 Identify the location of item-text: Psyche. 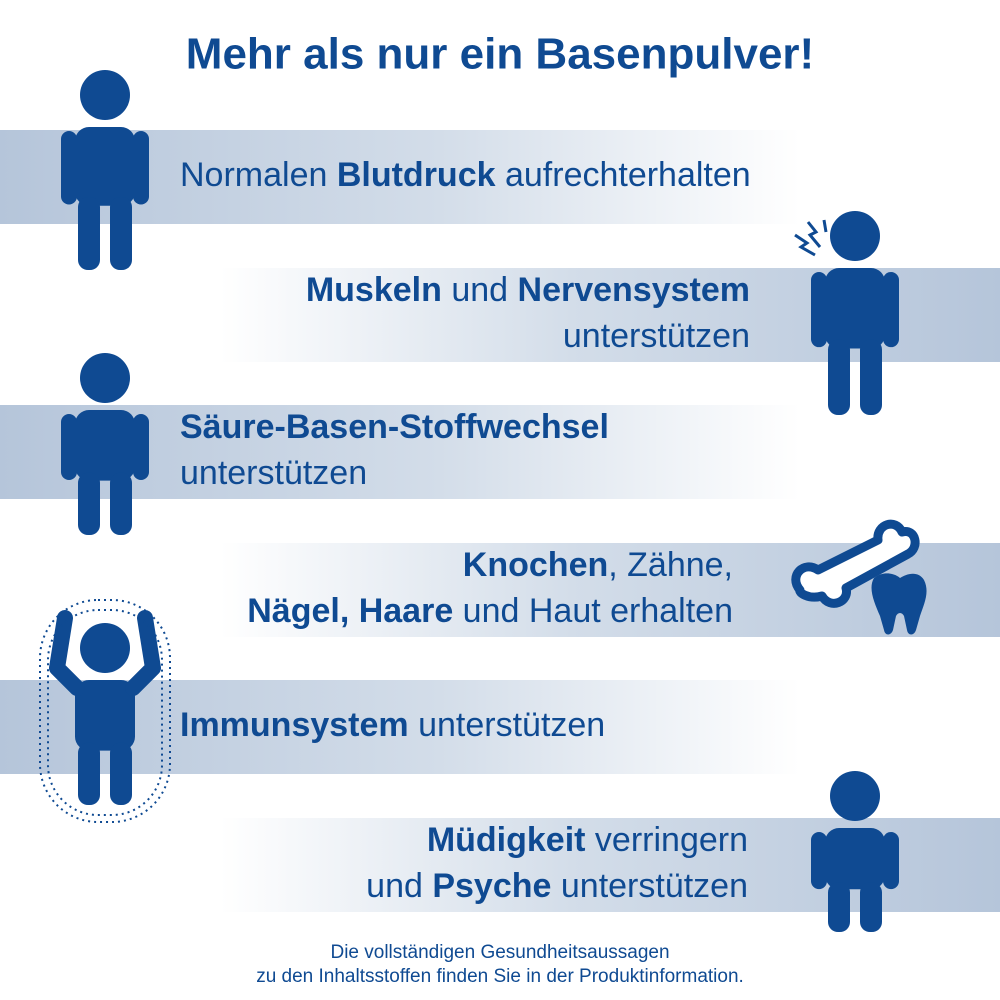
(491, 886).